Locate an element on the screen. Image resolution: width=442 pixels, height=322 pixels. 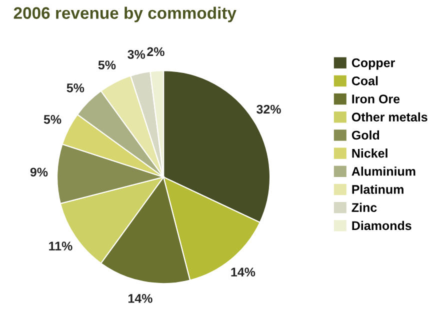
legend-label: Other metals is located at coordinates (390, 117).